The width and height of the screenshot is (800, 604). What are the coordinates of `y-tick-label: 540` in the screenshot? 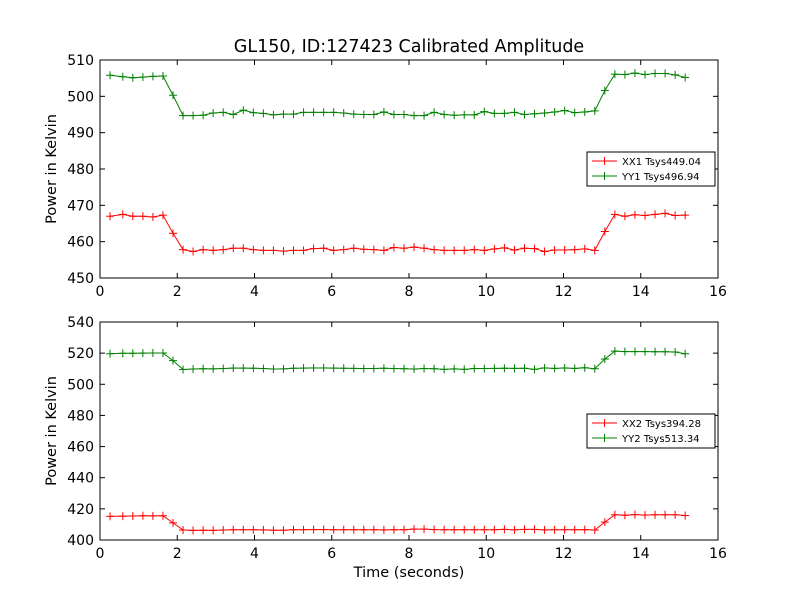 It's located at (80, 323).